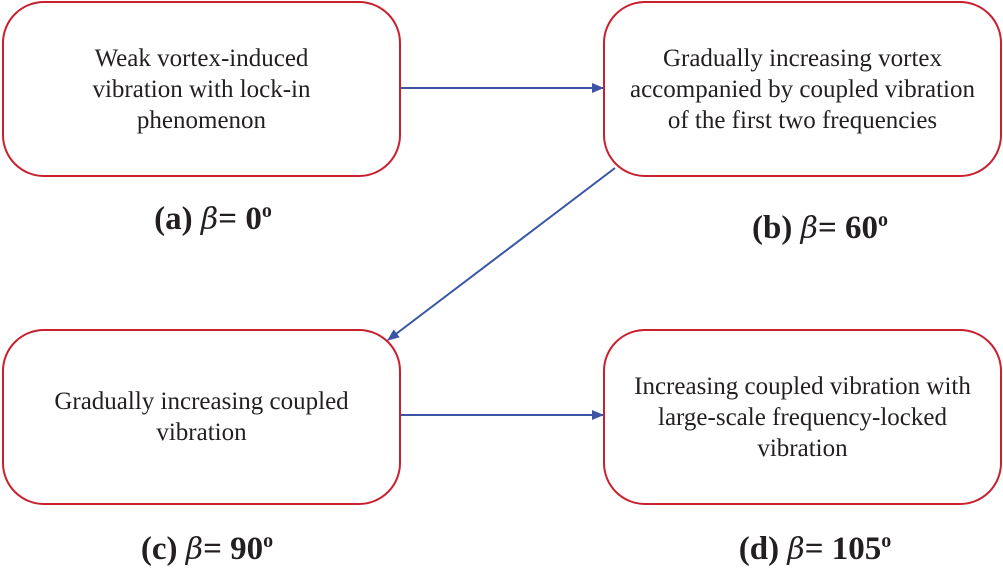 The width and height of the screenshot is (1003, 576). Describe the element at coordinates (501, 254) in the screenshot. I see `arrow-b-to-c` at that location.